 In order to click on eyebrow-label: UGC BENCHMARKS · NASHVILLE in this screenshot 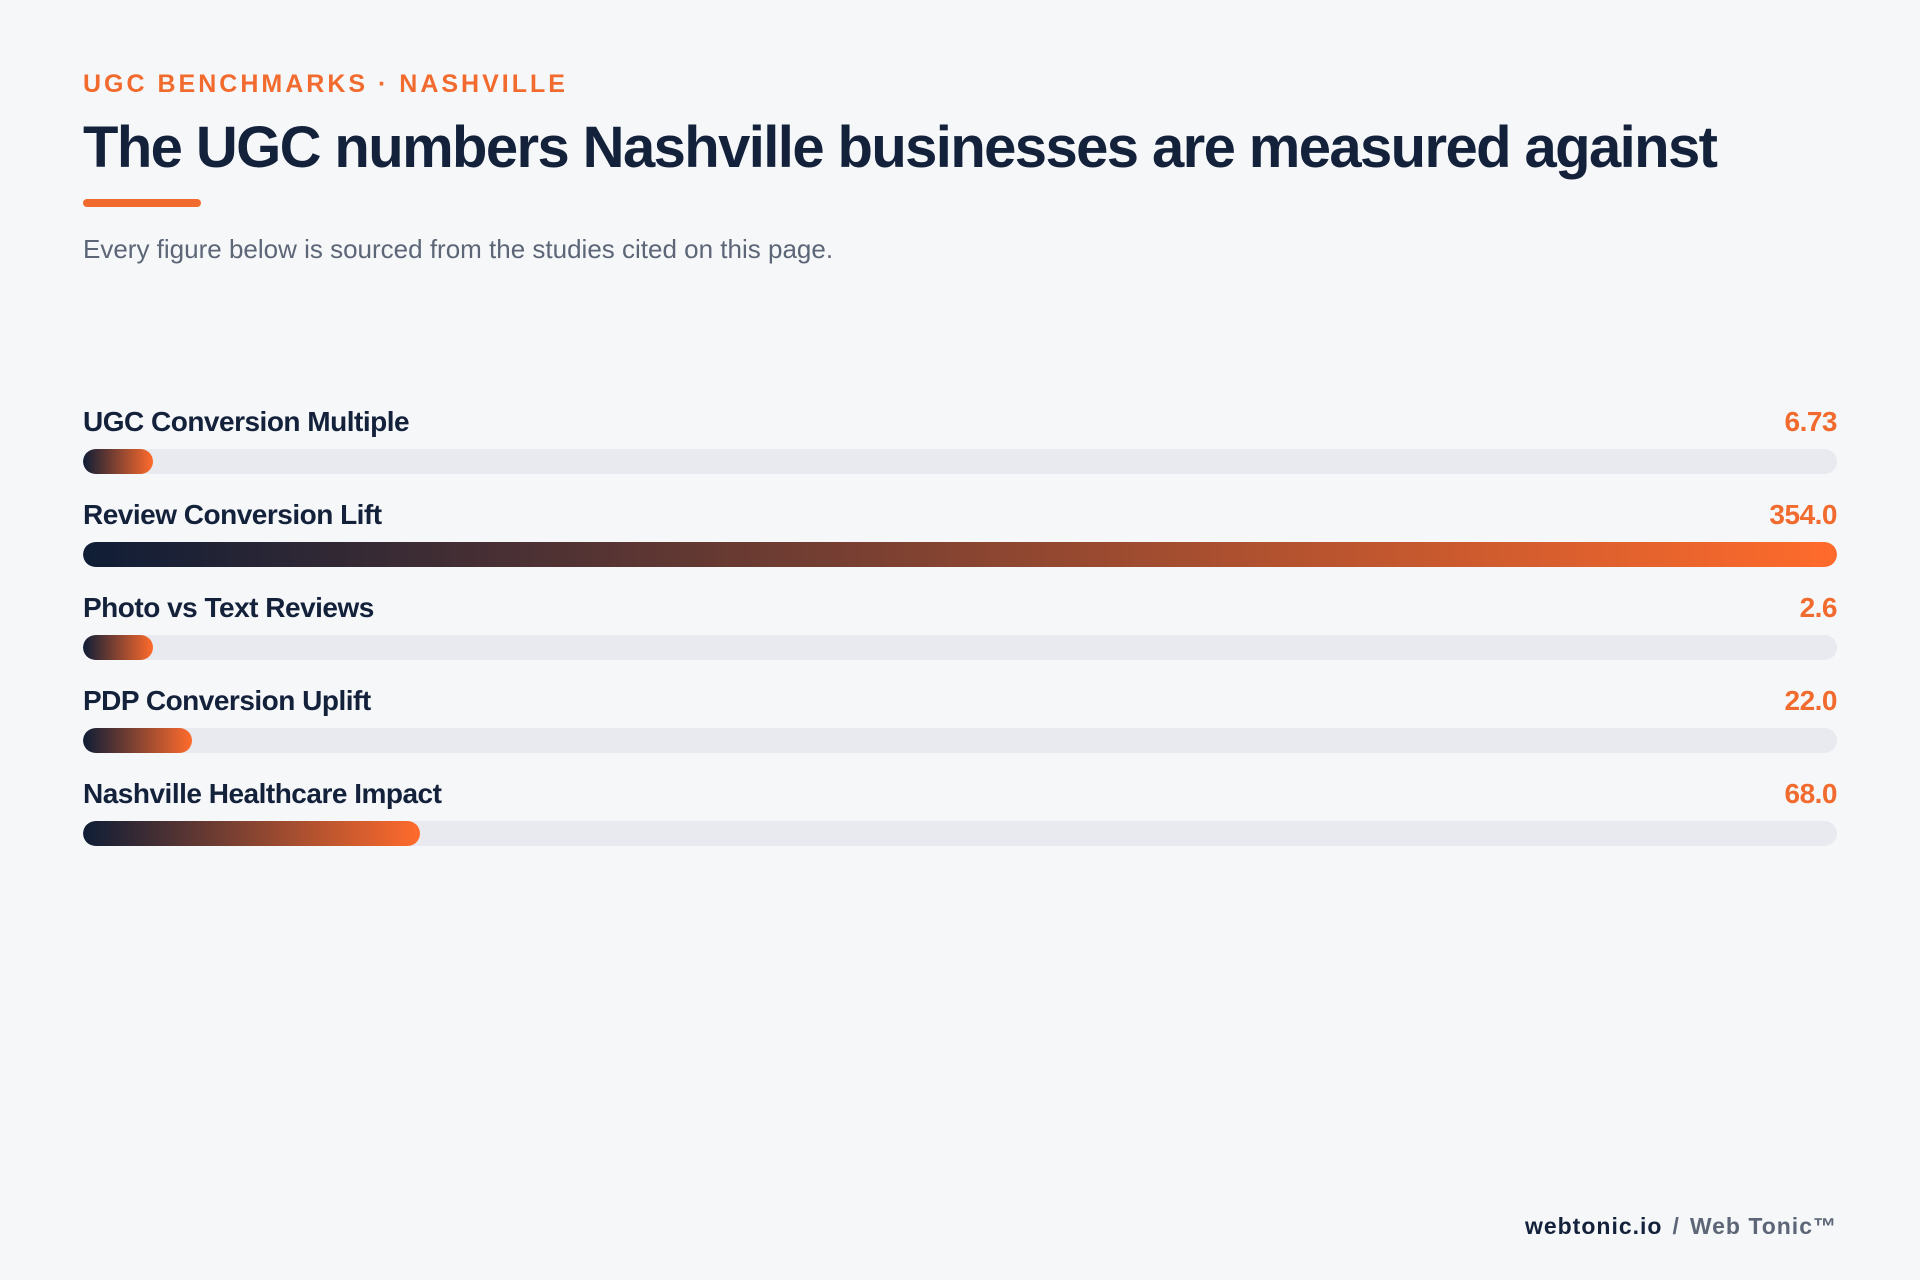, I will do `click(325, 84)`.